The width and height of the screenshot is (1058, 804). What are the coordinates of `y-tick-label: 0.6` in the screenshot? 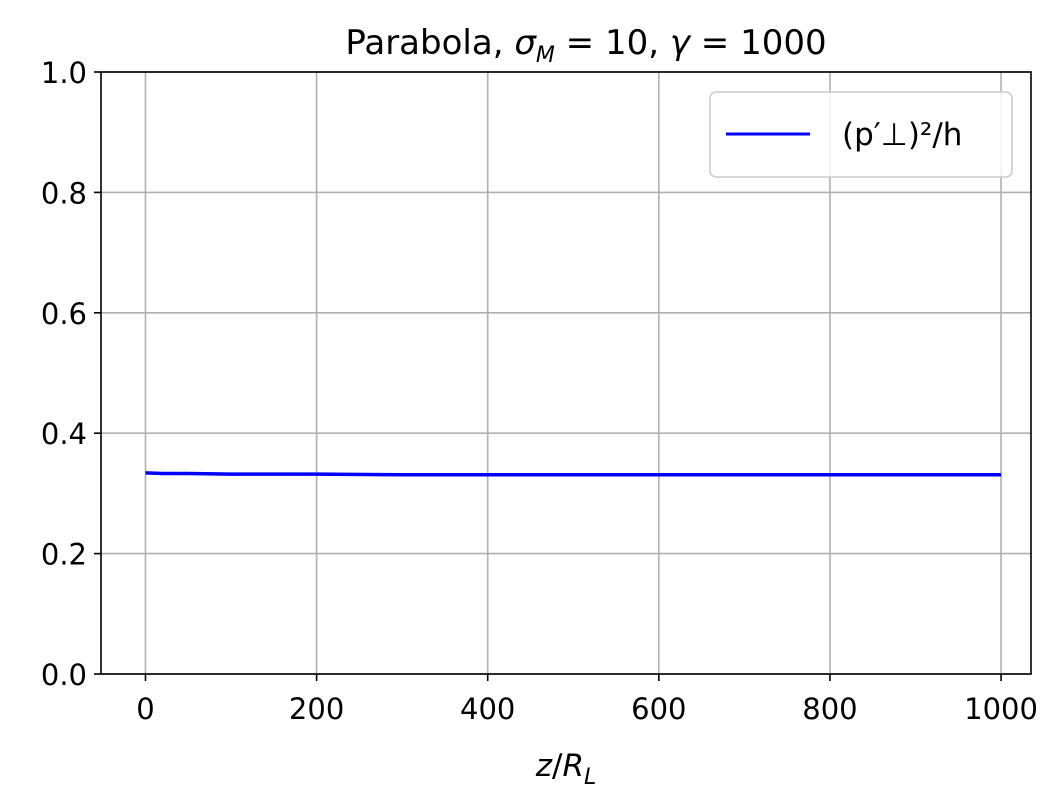 It's located at (64, 314).